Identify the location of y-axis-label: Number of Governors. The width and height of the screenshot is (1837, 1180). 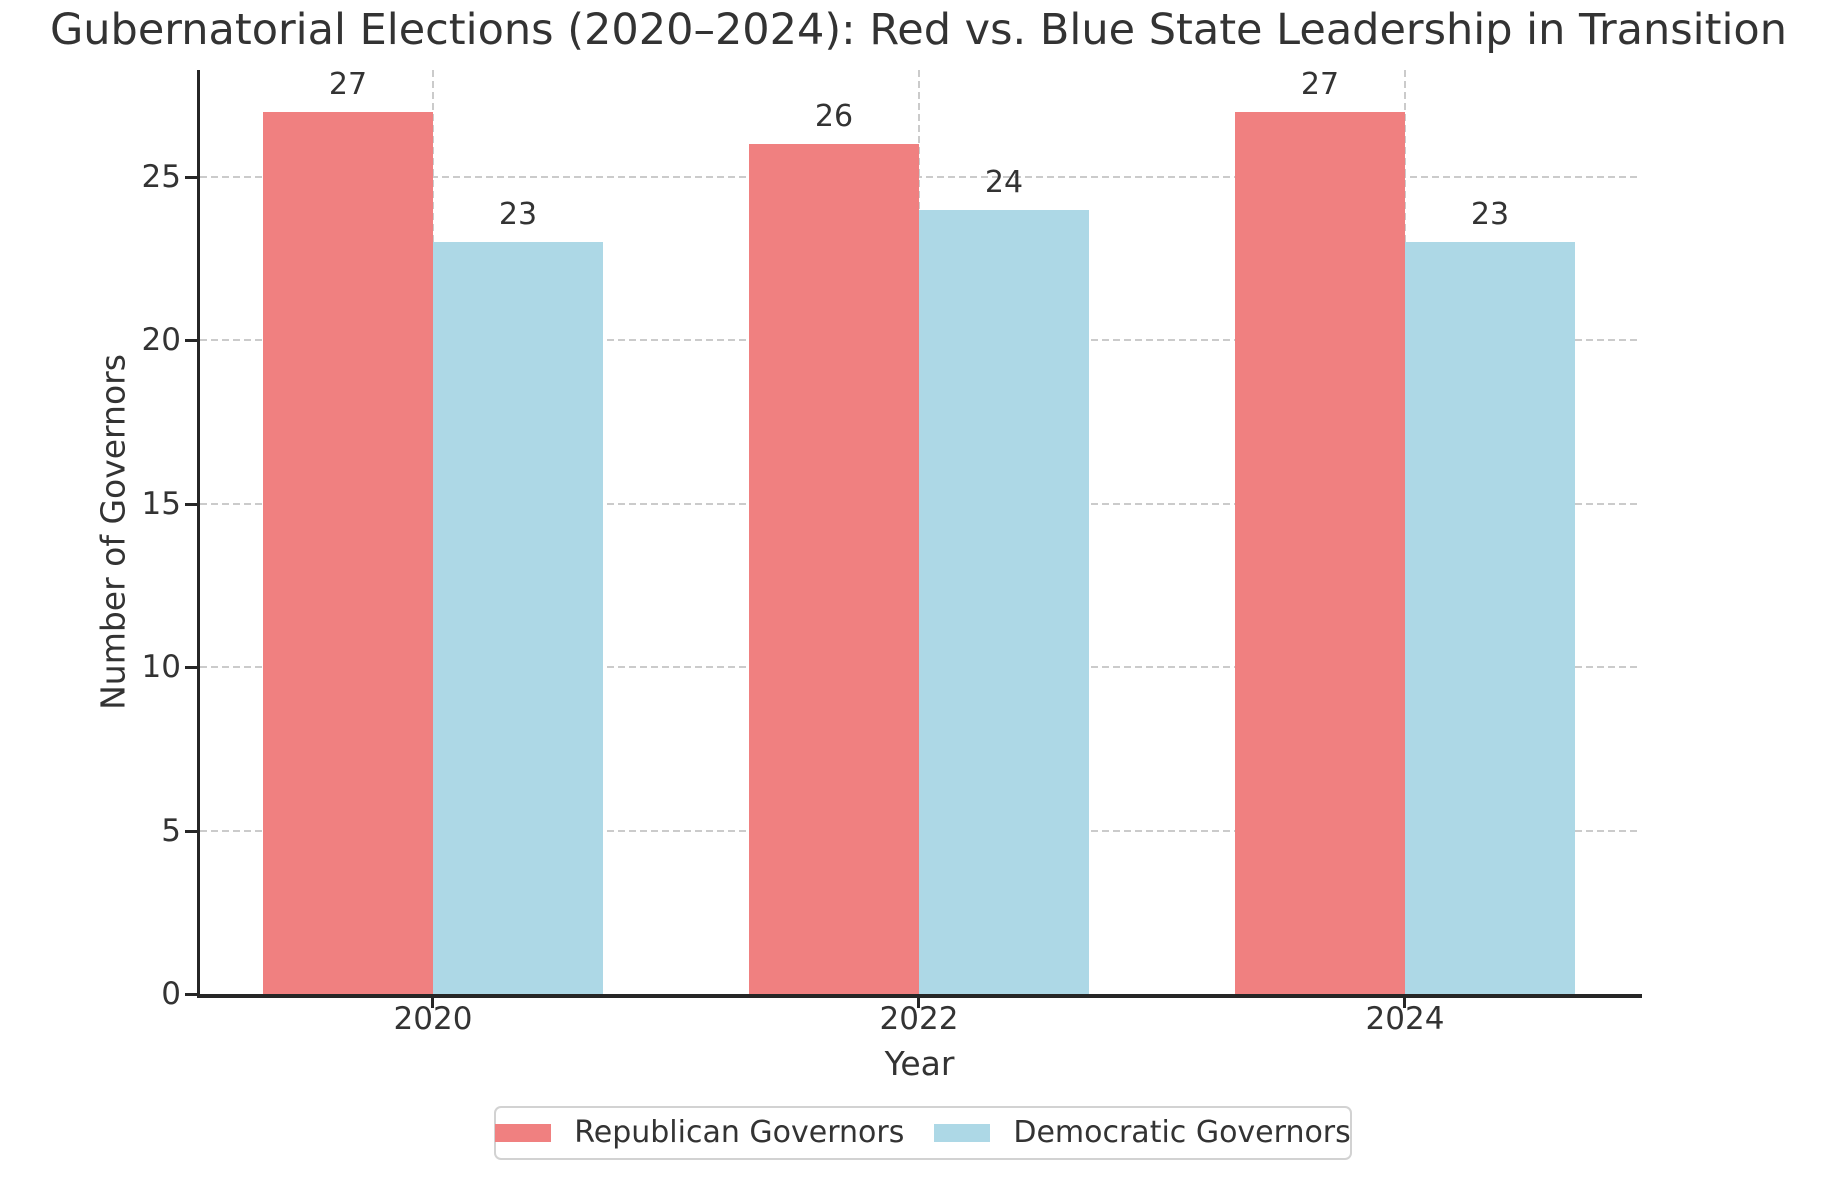
(113, 532).